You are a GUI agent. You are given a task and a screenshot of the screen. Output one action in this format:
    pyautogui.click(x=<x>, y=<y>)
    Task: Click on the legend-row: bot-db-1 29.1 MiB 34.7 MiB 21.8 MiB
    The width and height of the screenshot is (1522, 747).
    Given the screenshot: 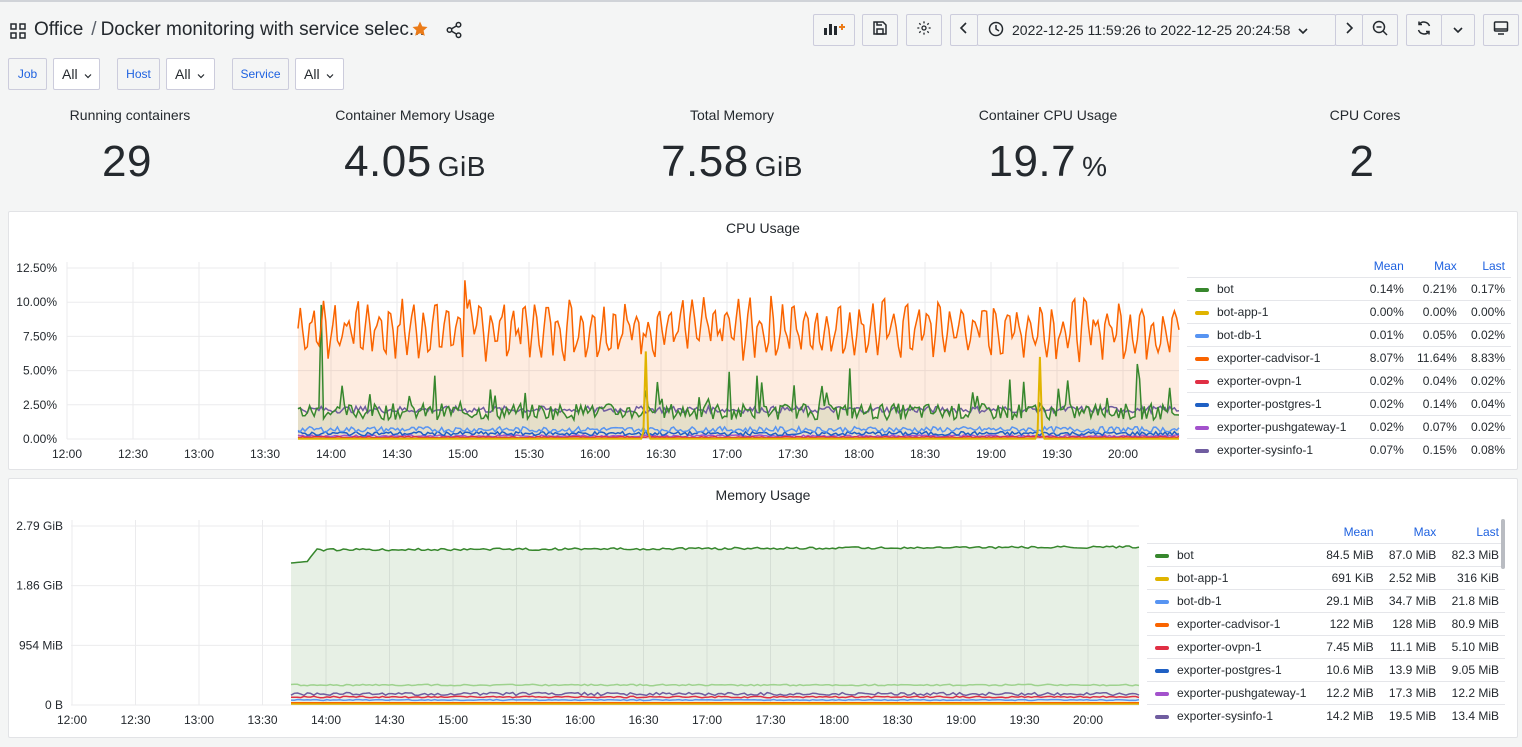 What is the action you would take?
    pyautogui.click(x=1326, y=601)
    